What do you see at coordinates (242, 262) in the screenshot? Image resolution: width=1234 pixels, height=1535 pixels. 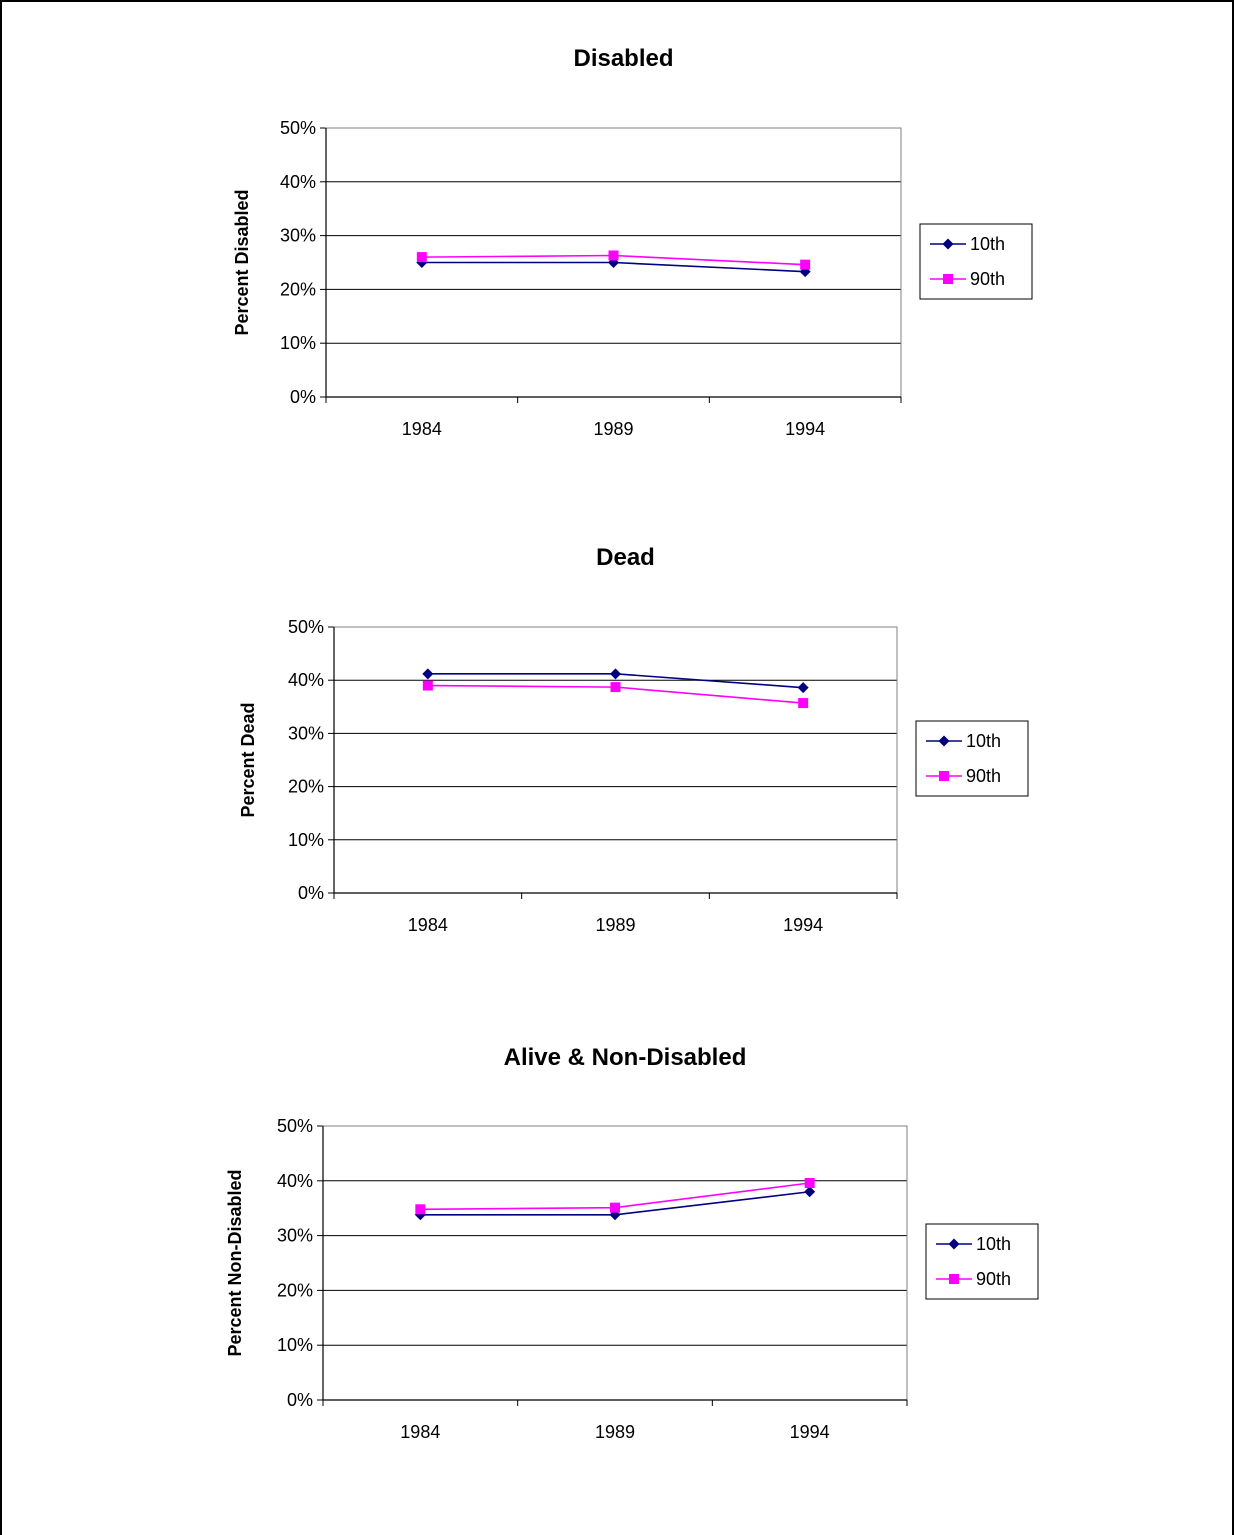 I see `y-axis-label: Percent Disabled` at bounding box center [242, 262].